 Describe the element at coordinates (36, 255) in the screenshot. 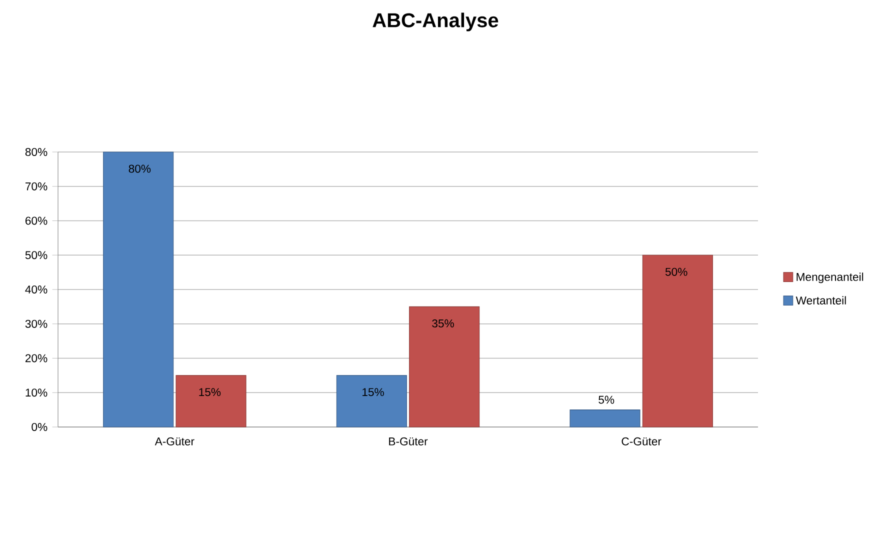

I see `y-tick-label: 50%` at that location.